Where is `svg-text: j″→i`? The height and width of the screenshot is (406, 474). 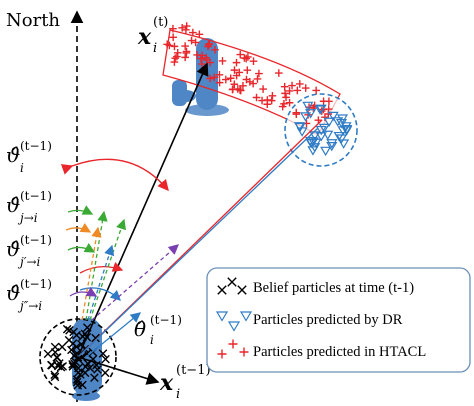
svg-text: j″→i is located at coordinates (29, 306).